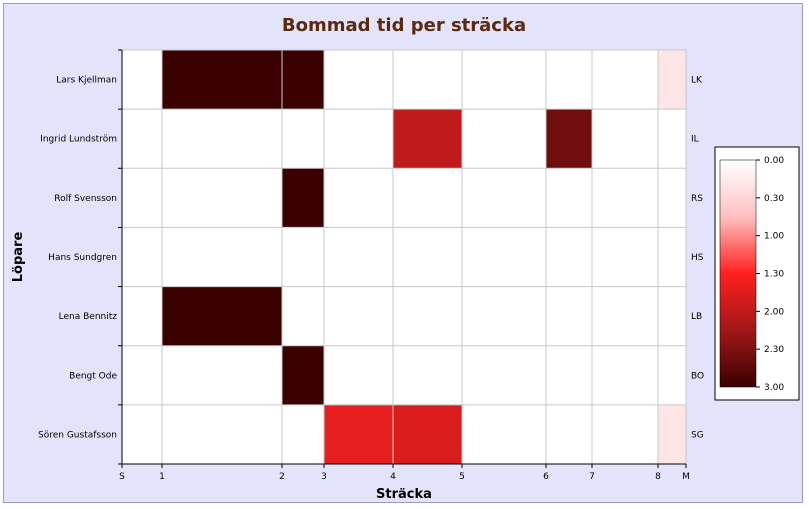 The image size is (809, 509). Describe the element at coordinates (78, 140) in the screenshot. I see `runner-name-label: Ingrid Lundström` at that location.